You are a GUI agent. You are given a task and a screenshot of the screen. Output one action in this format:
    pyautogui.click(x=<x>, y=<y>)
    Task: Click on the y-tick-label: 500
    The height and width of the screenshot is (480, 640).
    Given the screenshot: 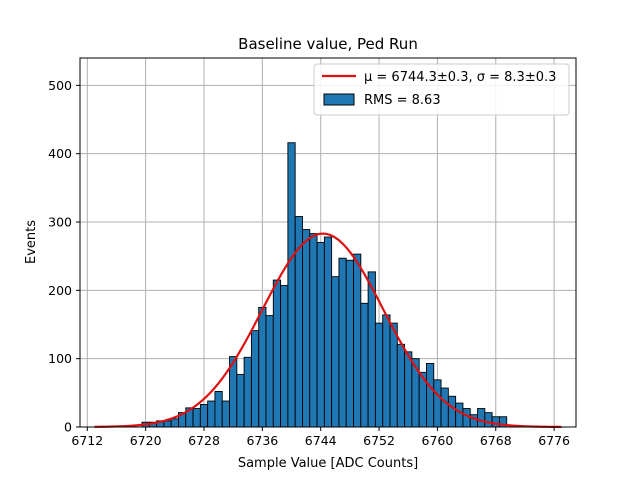 What is the action you would take?
    pyautogui.click(x=60, y=85)
    